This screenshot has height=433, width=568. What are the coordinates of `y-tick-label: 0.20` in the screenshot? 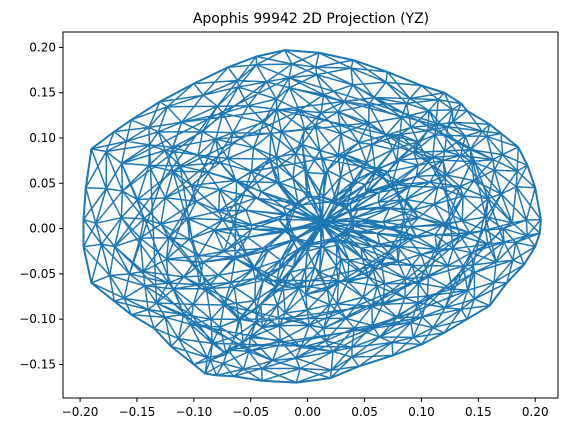 It's located at (42, 47).